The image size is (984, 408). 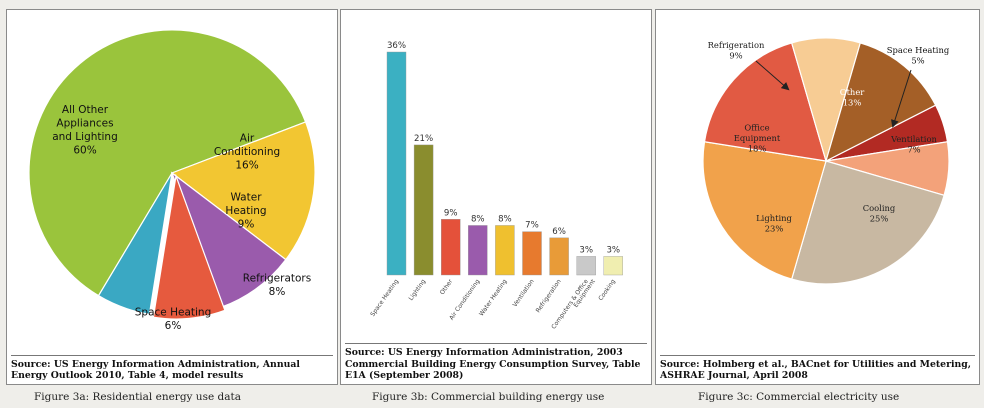 I want to click on bar-space-heating, so click(x=396, y=163).